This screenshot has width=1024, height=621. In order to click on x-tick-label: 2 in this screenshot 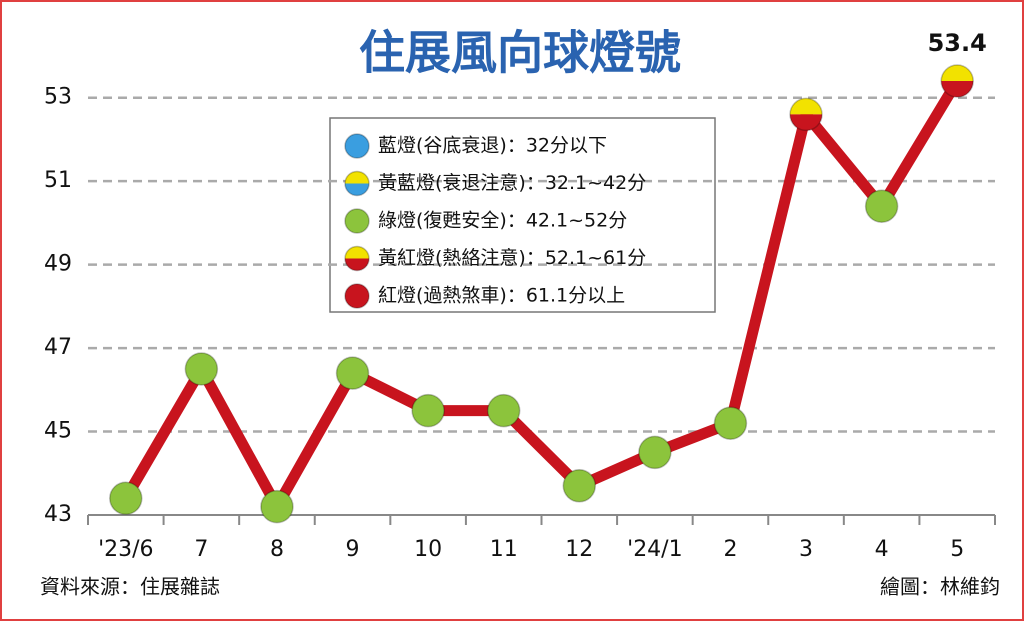, I will do `click(730, 549)`.